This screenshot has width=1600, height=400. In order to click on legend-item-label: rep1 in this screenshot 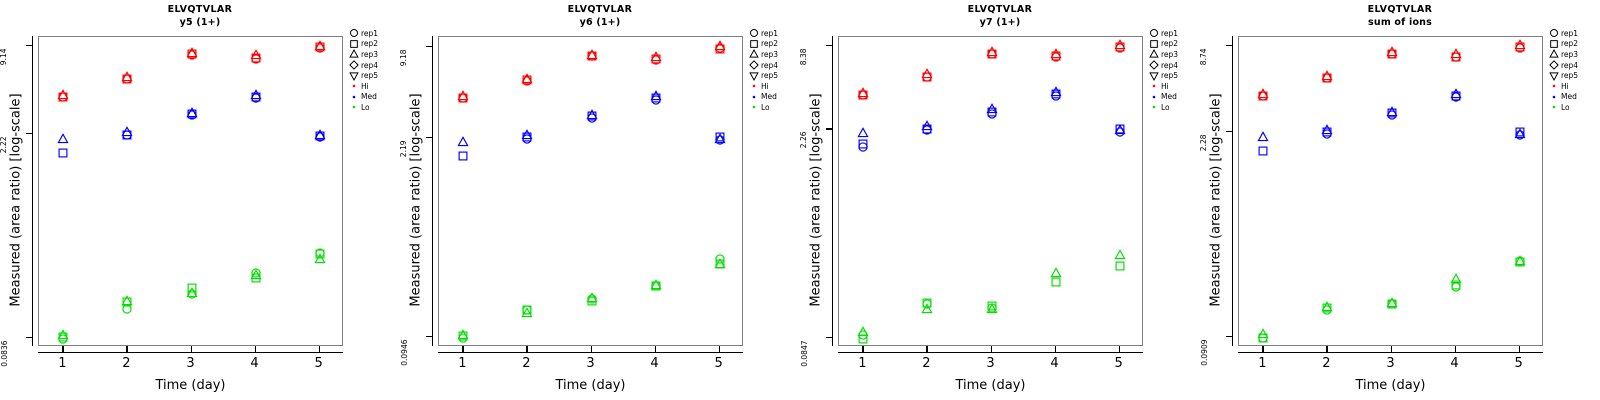, I will do `click(1170, 33)`.